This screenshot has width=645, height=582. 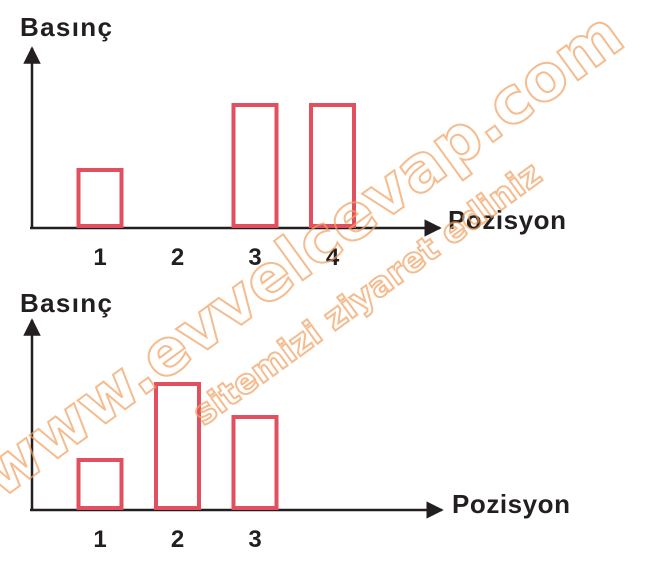 What do you see at coordinates (333, 257) in the screenshot?
I see `x-tick-label: 4` at bounding box center [333, 257].